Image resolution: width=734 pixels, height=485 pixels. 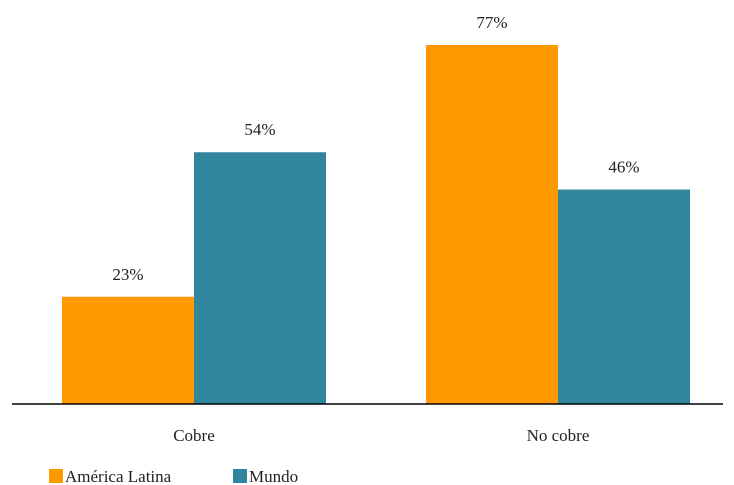 I want to click on data-label: 46%, so click(x=623, y=167).